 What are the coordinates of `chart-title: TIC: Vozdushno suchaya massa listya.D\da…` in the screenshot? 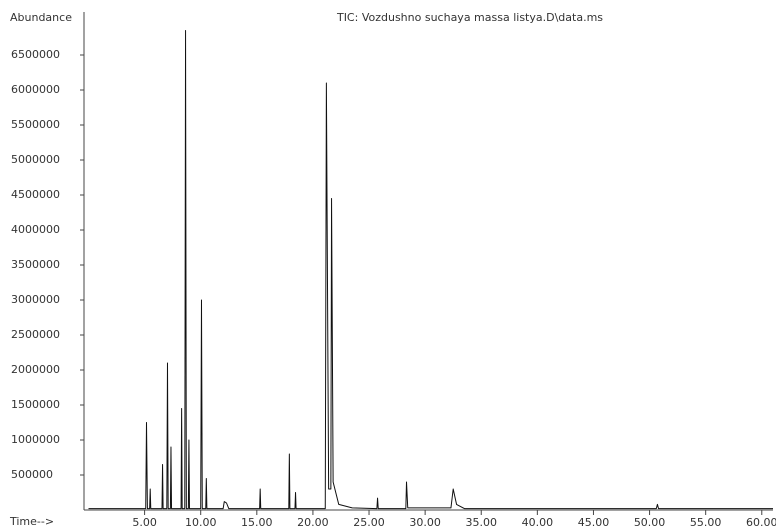 It's located at (469, 17).